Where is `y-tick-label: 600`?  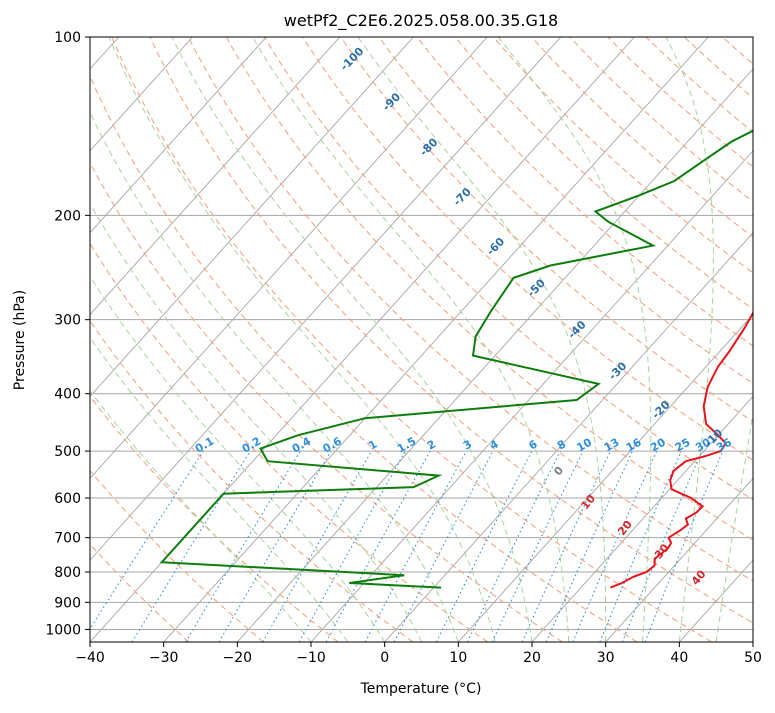
y-tick-label: 600 is located at coordinates (67, 499).